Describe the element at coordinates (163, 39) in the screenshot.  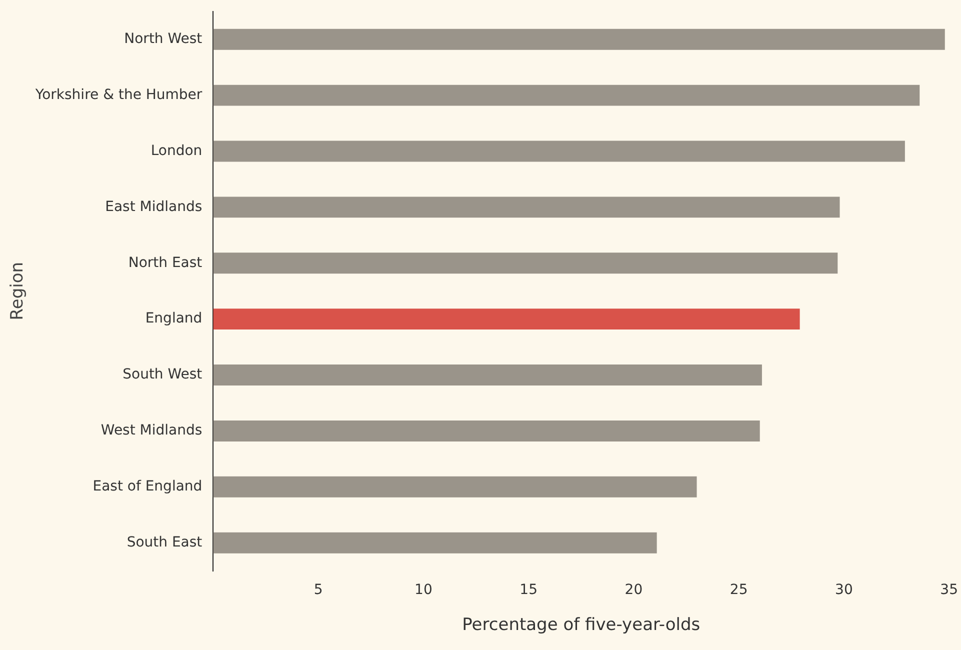
I see `y-tick-label: North West` at that location.